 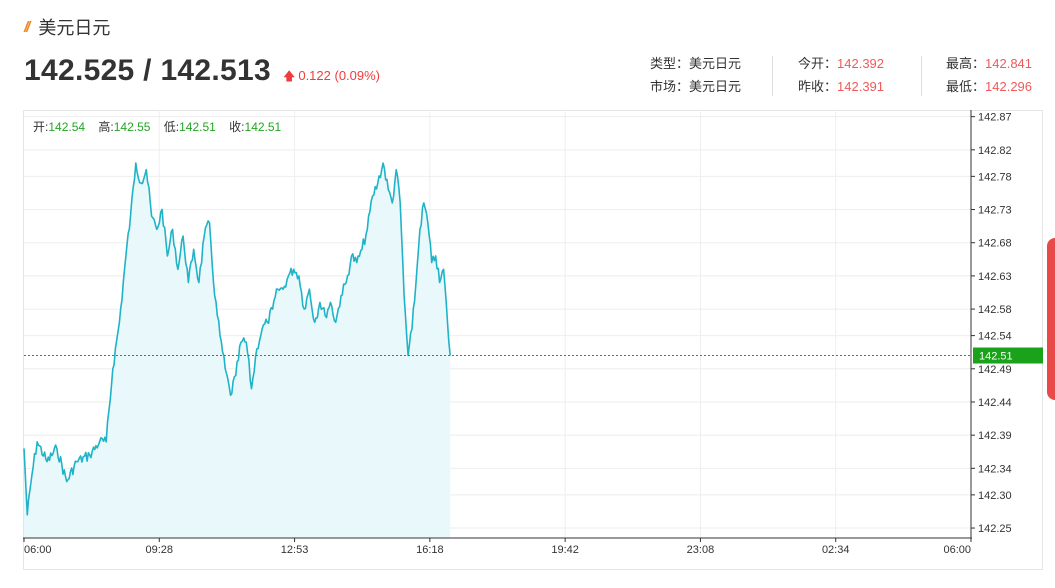 I want to click on current-price-label: 142.51, so click(x=1008, y=355).